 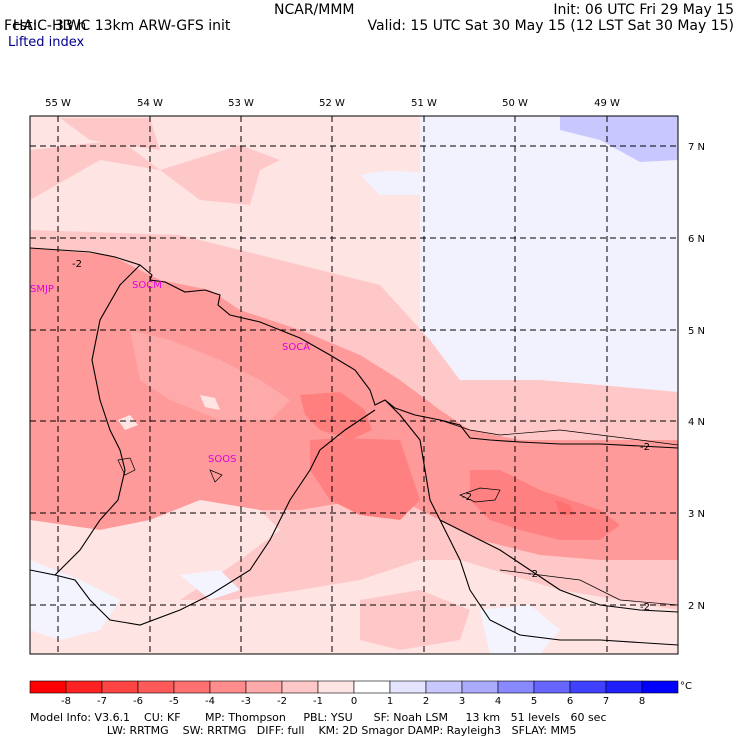 I want to click on colorbar-tick-label: 1, so click(x=390, y=701).